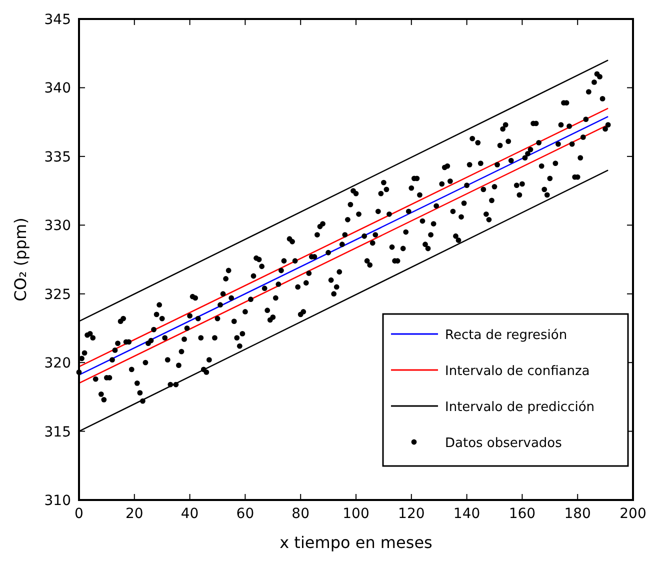 This screenshot has height=564, width=655. What do you see at coordinates (411, 514) in the screenshot?
I see `x-tick-label: 120` at bounding box center [411, 514].